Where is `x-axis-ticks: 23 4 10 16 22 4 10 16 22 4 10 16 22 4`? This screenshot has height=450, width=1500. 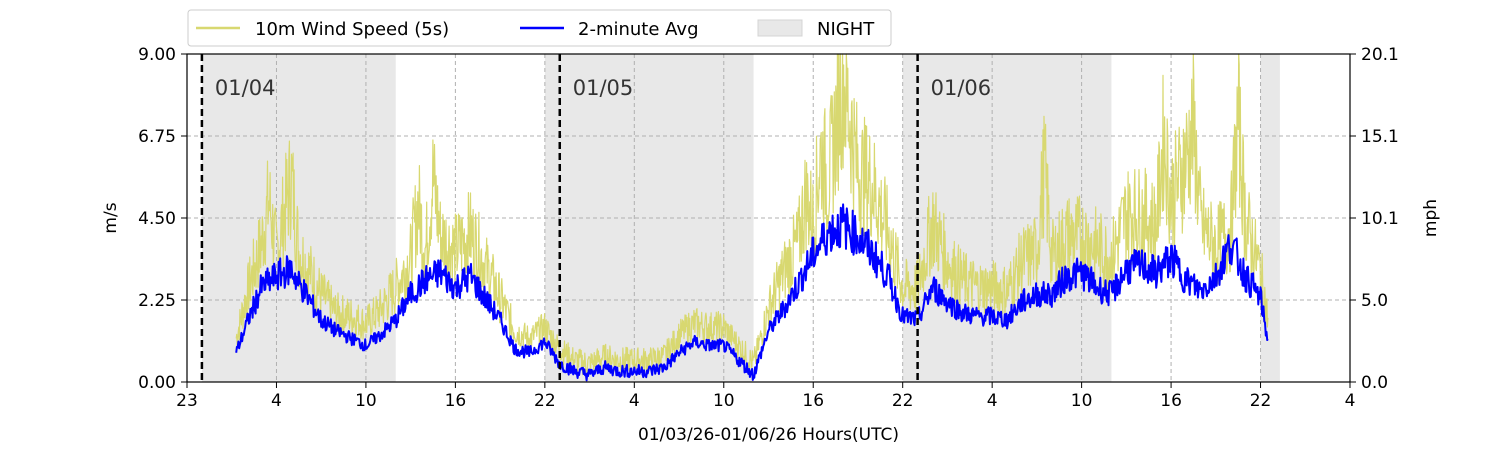 x-axis-ticks: 23 4 10 16 22 4 10 16 22 4 10 16 22 4 is located at coordinates (765, 396).